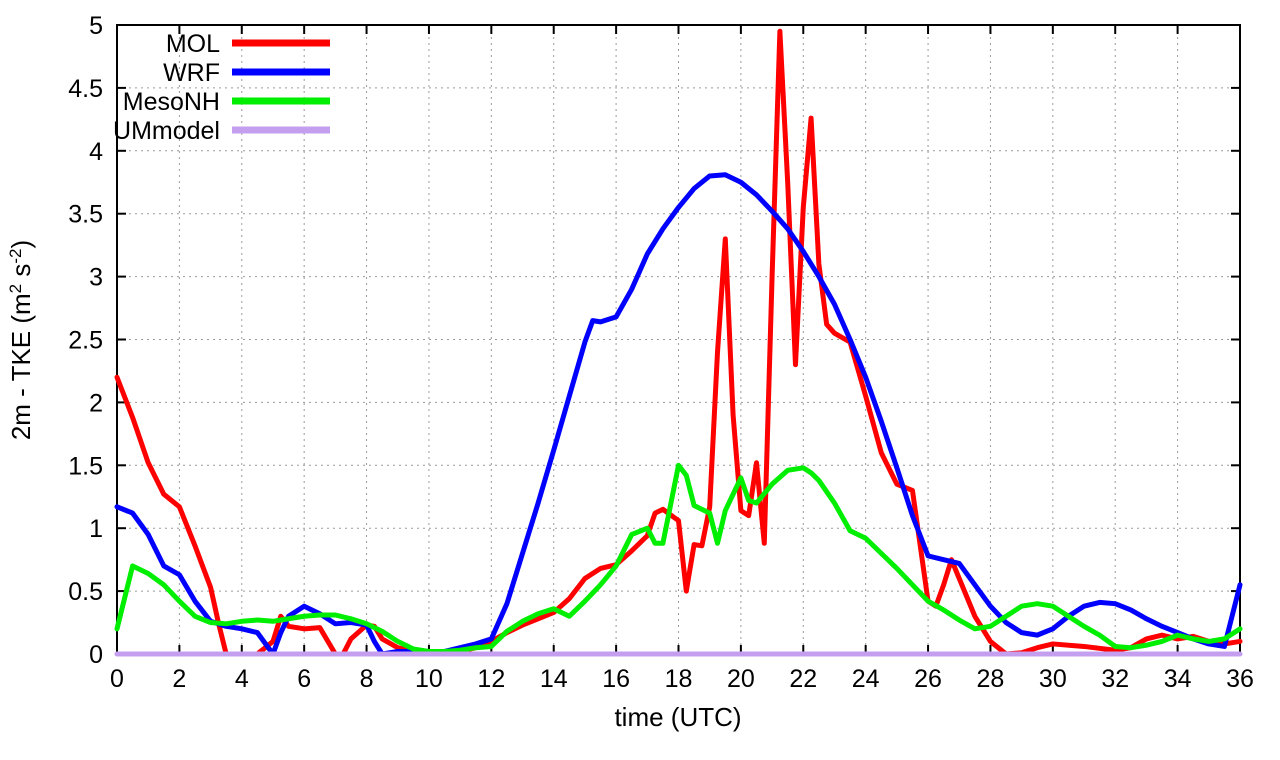  Describe the element at coordinates (21, 274) in the screenshot. I see `y-axis-title-mid: s` at that location.